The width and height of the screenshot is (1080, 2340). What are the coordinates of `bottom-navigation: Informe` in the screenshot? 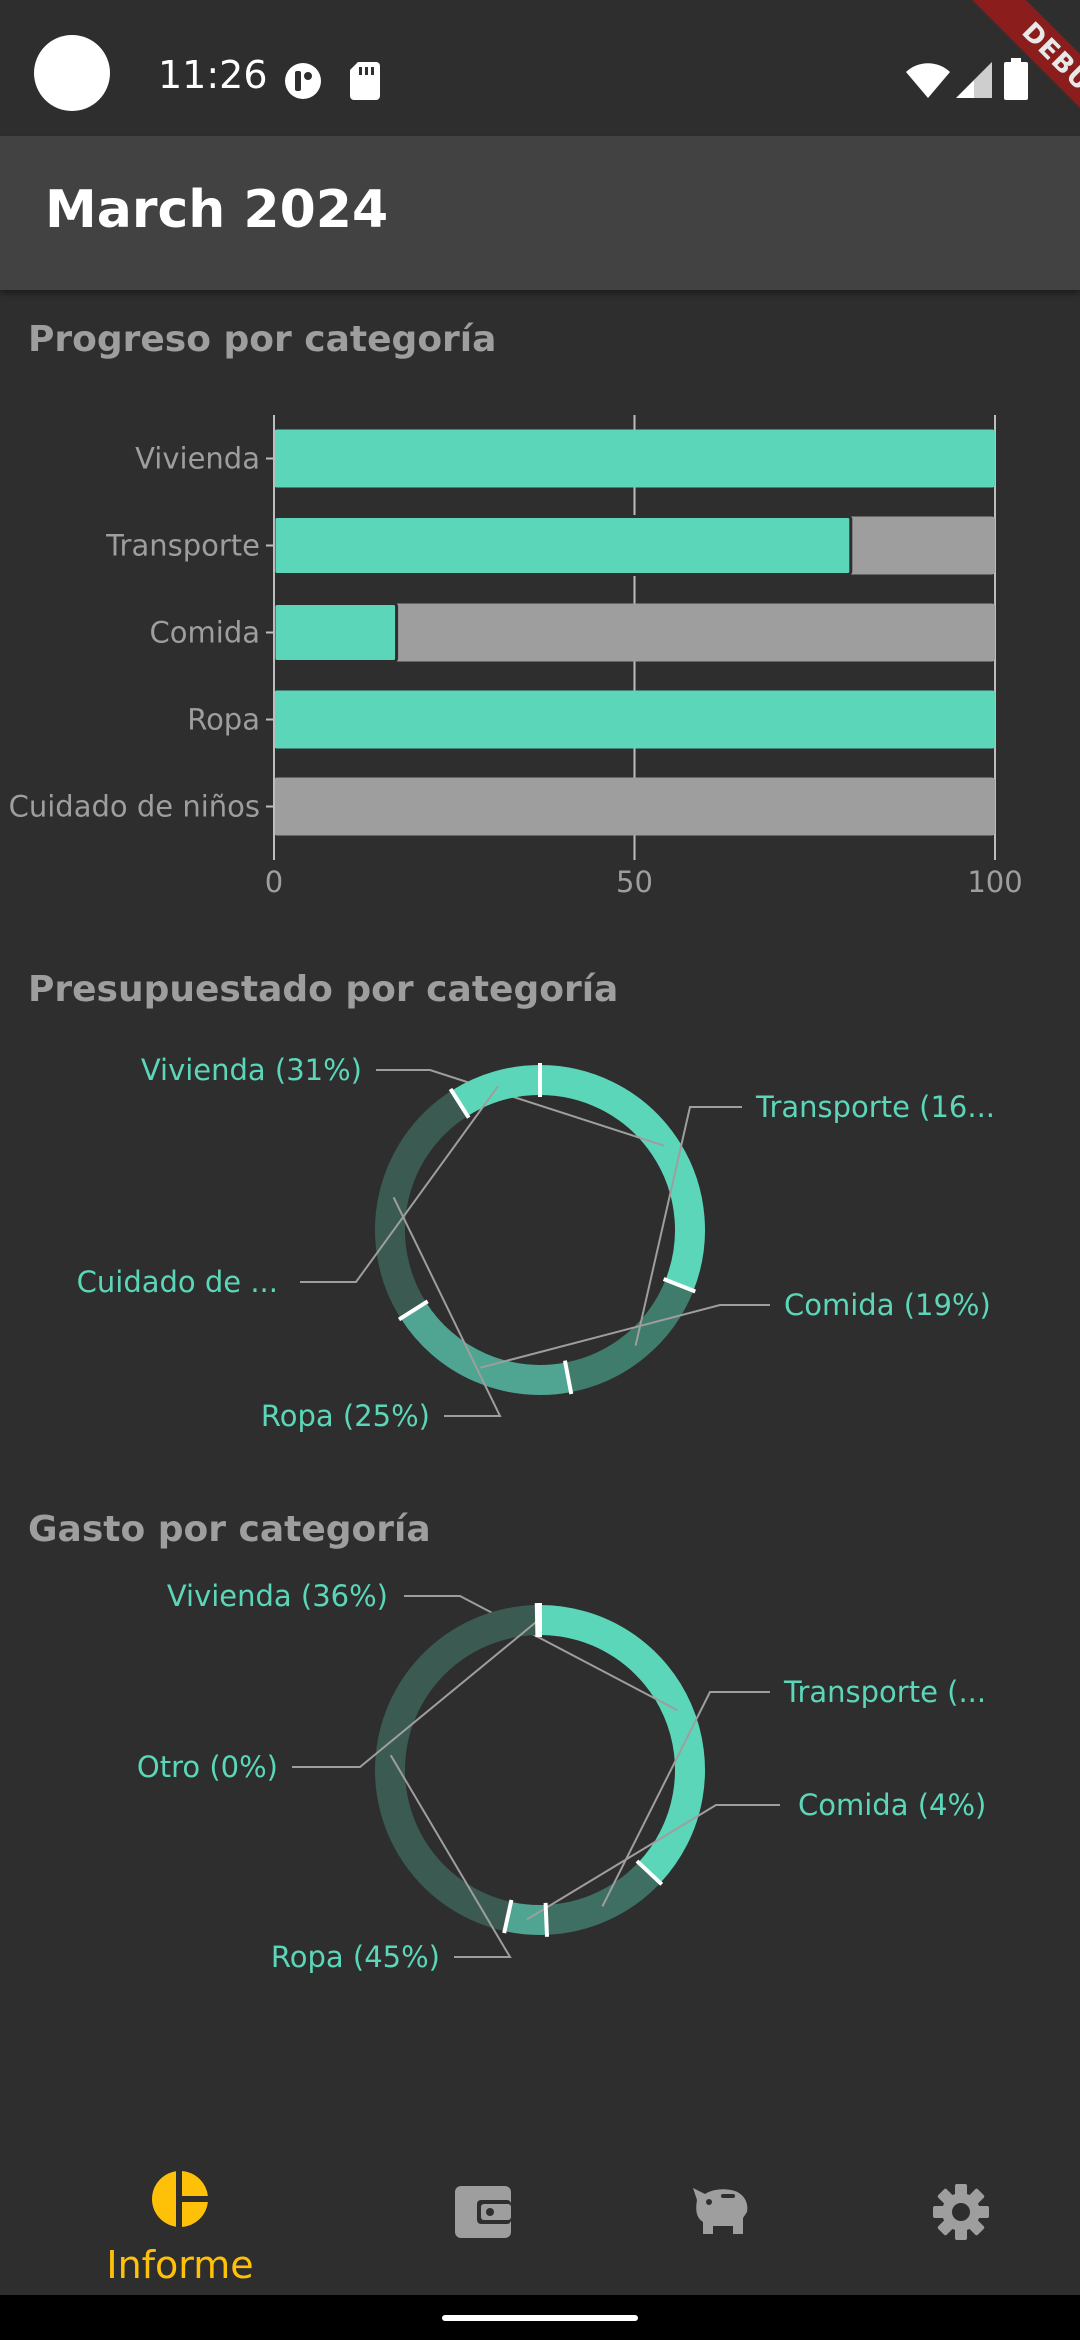 It's located at (540, 2217).